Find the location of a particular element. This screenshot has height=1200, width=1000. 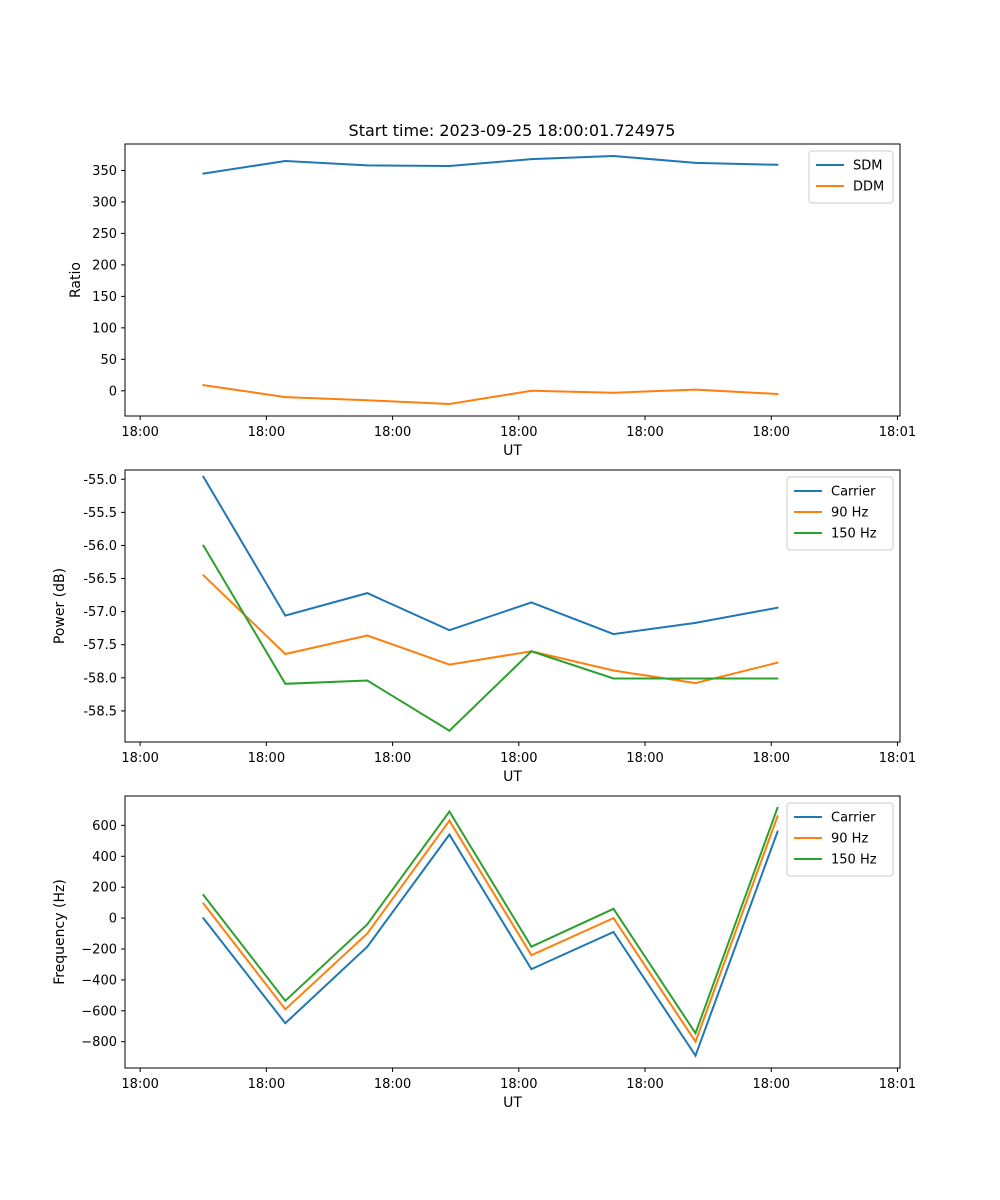

p1-series-line-carrier is located at coordinates (490, 556).